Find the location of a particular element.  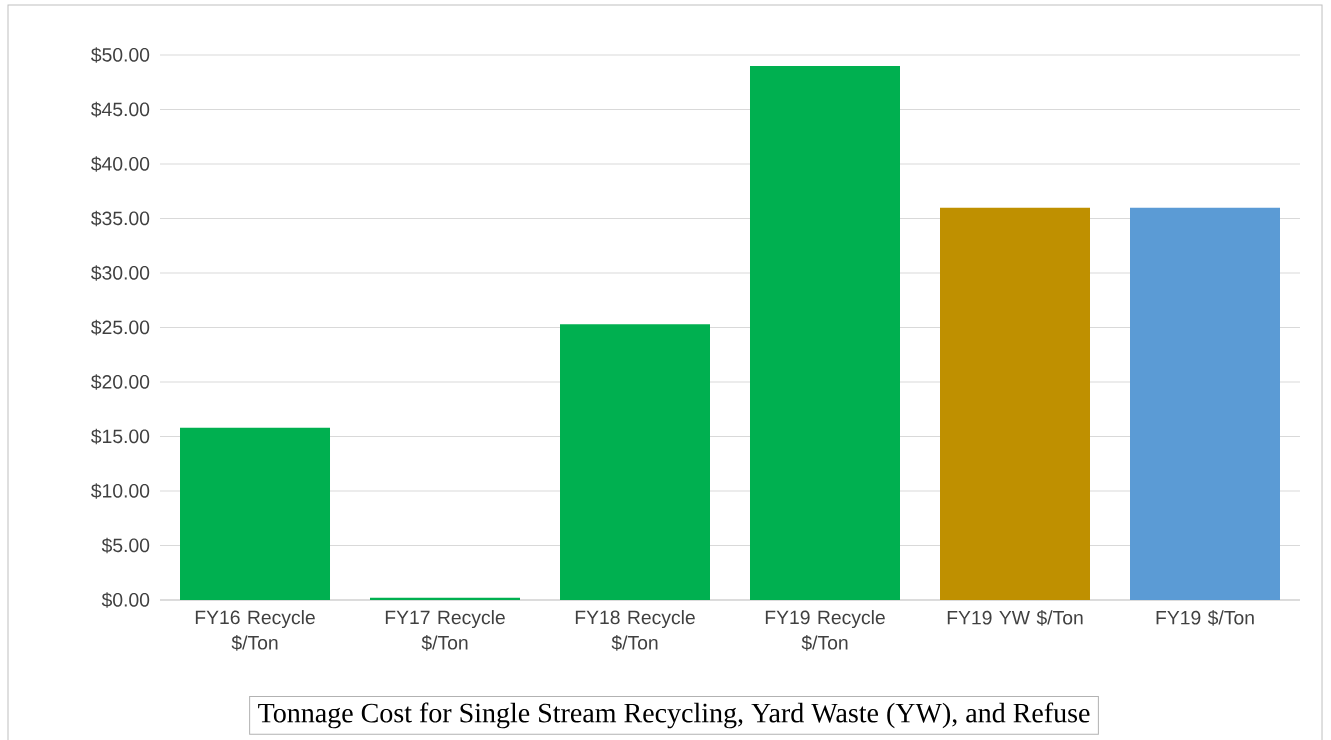

y-tick-label: $45.00 is located at coordinates (120, 109).